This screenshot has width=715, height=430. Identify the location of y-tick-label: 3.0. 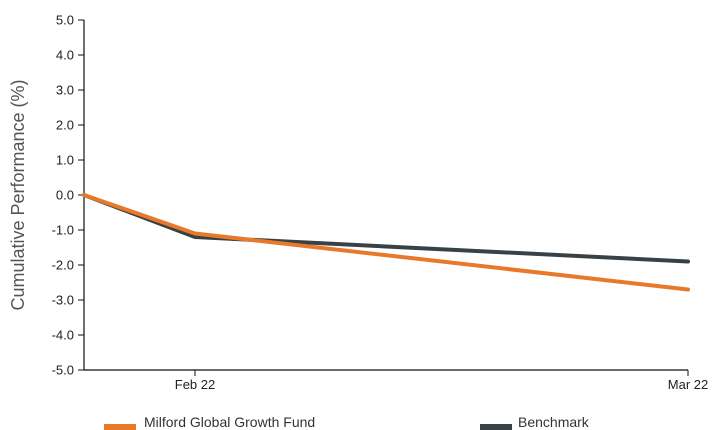
(65, 90).